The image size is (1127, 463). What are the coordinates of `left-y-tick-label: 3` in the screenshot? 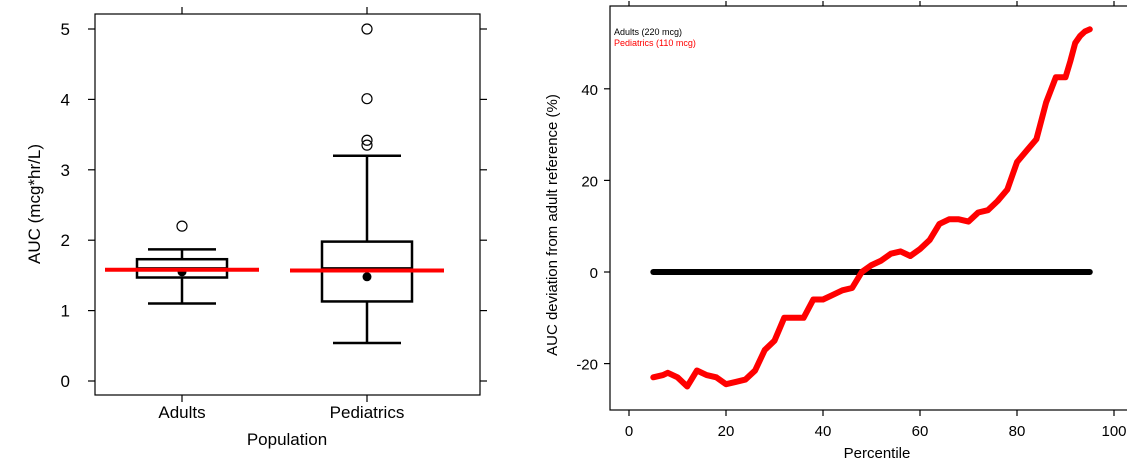 It's located at (65, 170).